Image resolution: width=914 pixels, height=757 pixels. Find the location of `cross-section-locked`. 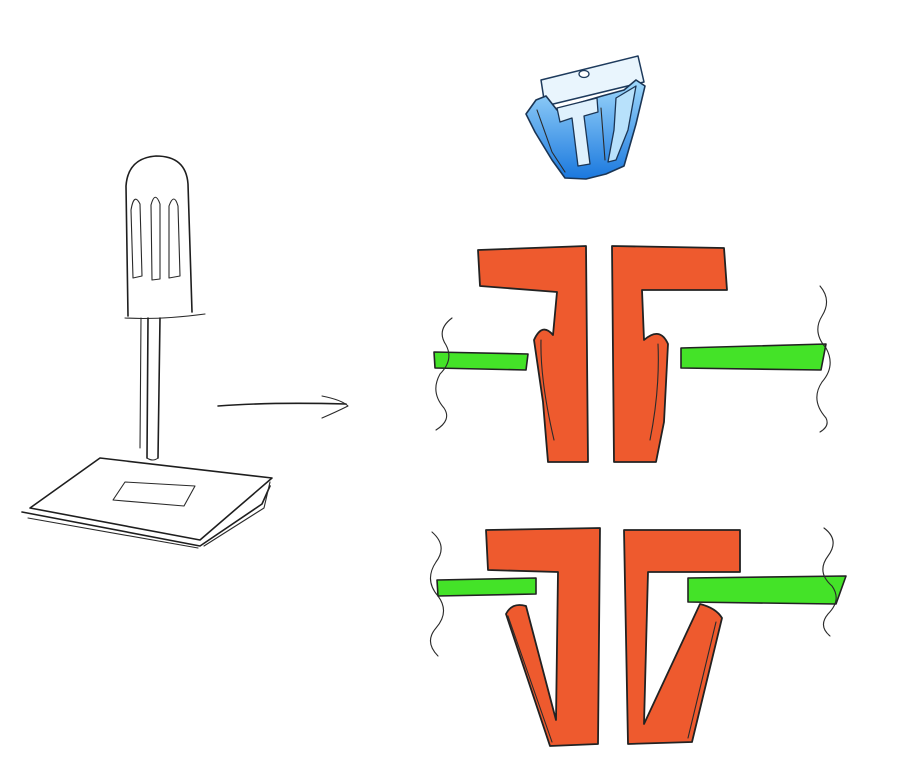

cross-section-locked is located at coordinates (638, 637).